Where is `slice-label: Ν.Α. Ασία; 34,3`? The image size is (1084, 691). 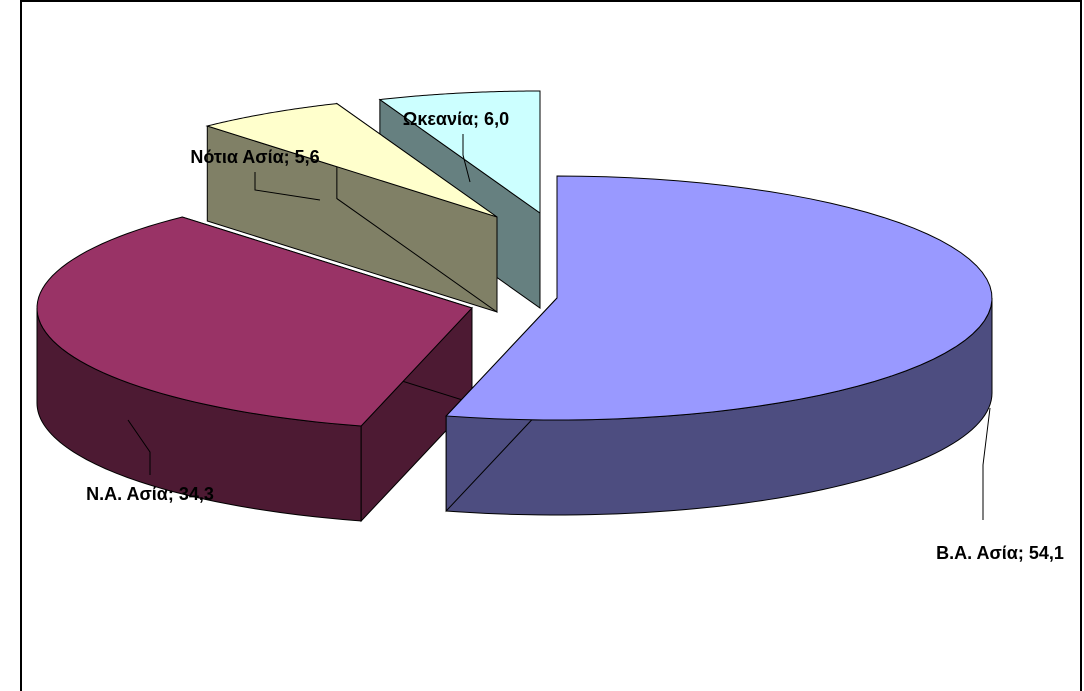
slice-label: Ν.Α. Ασία; 34,3 is located at coordinates (150, 494).